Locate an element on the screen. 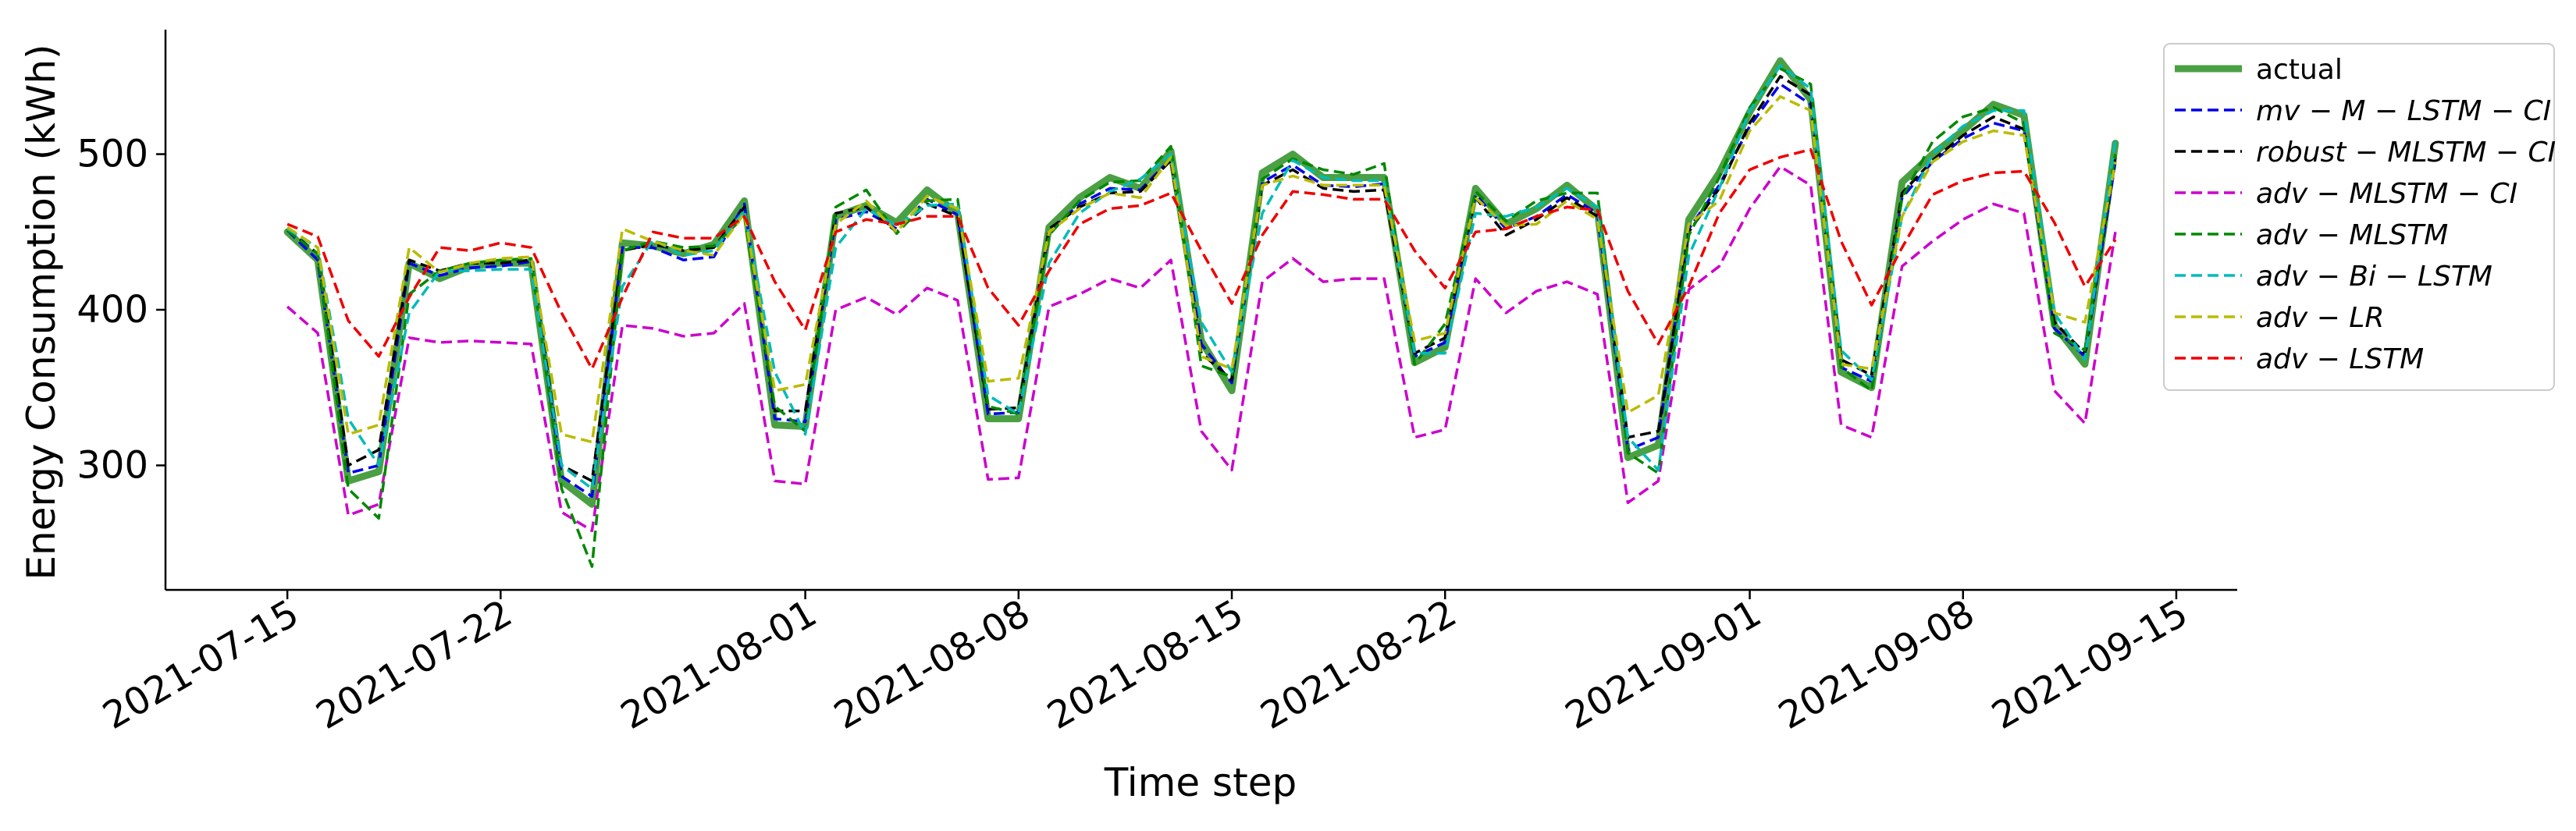 The height and width of the screenshot is (831, 2576). x-tick-label: 2021-07-15 is located at coordinates (201, 664).